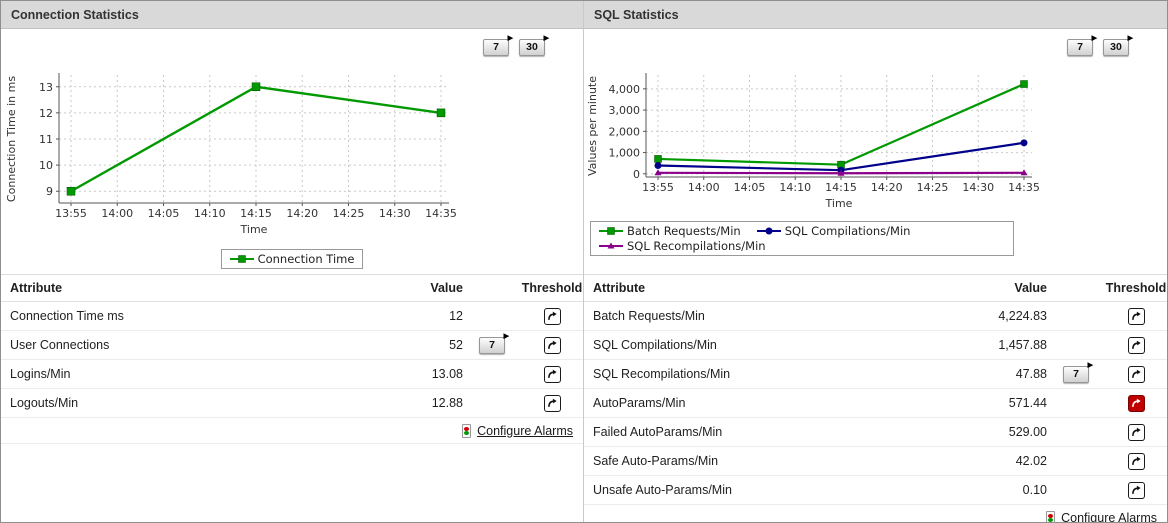  Describe the element at coordinates (649, 316) in the screenshot. I see `attribute-cell: Batch Requests/Min` at that location.